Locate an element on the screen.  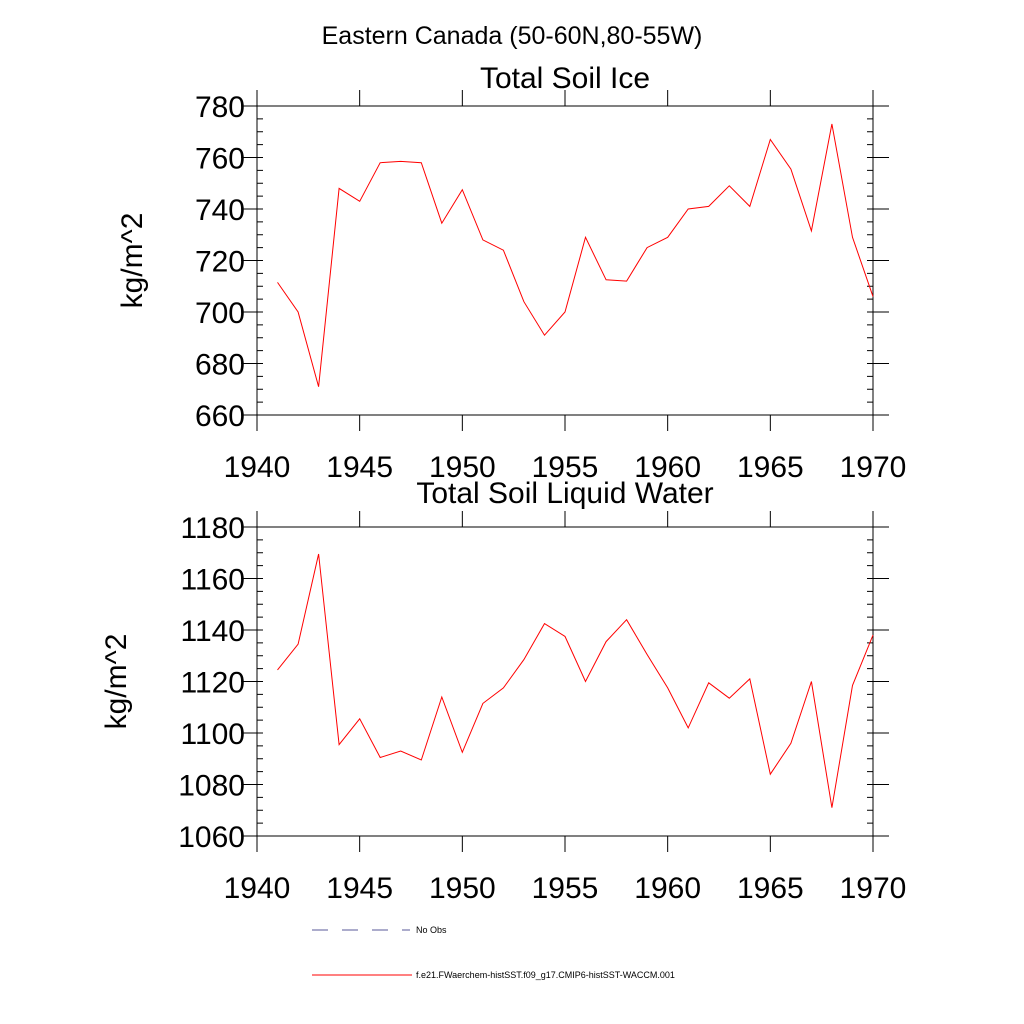
legend-item-no-obs: No Obs is located at coordinates (379, 930).